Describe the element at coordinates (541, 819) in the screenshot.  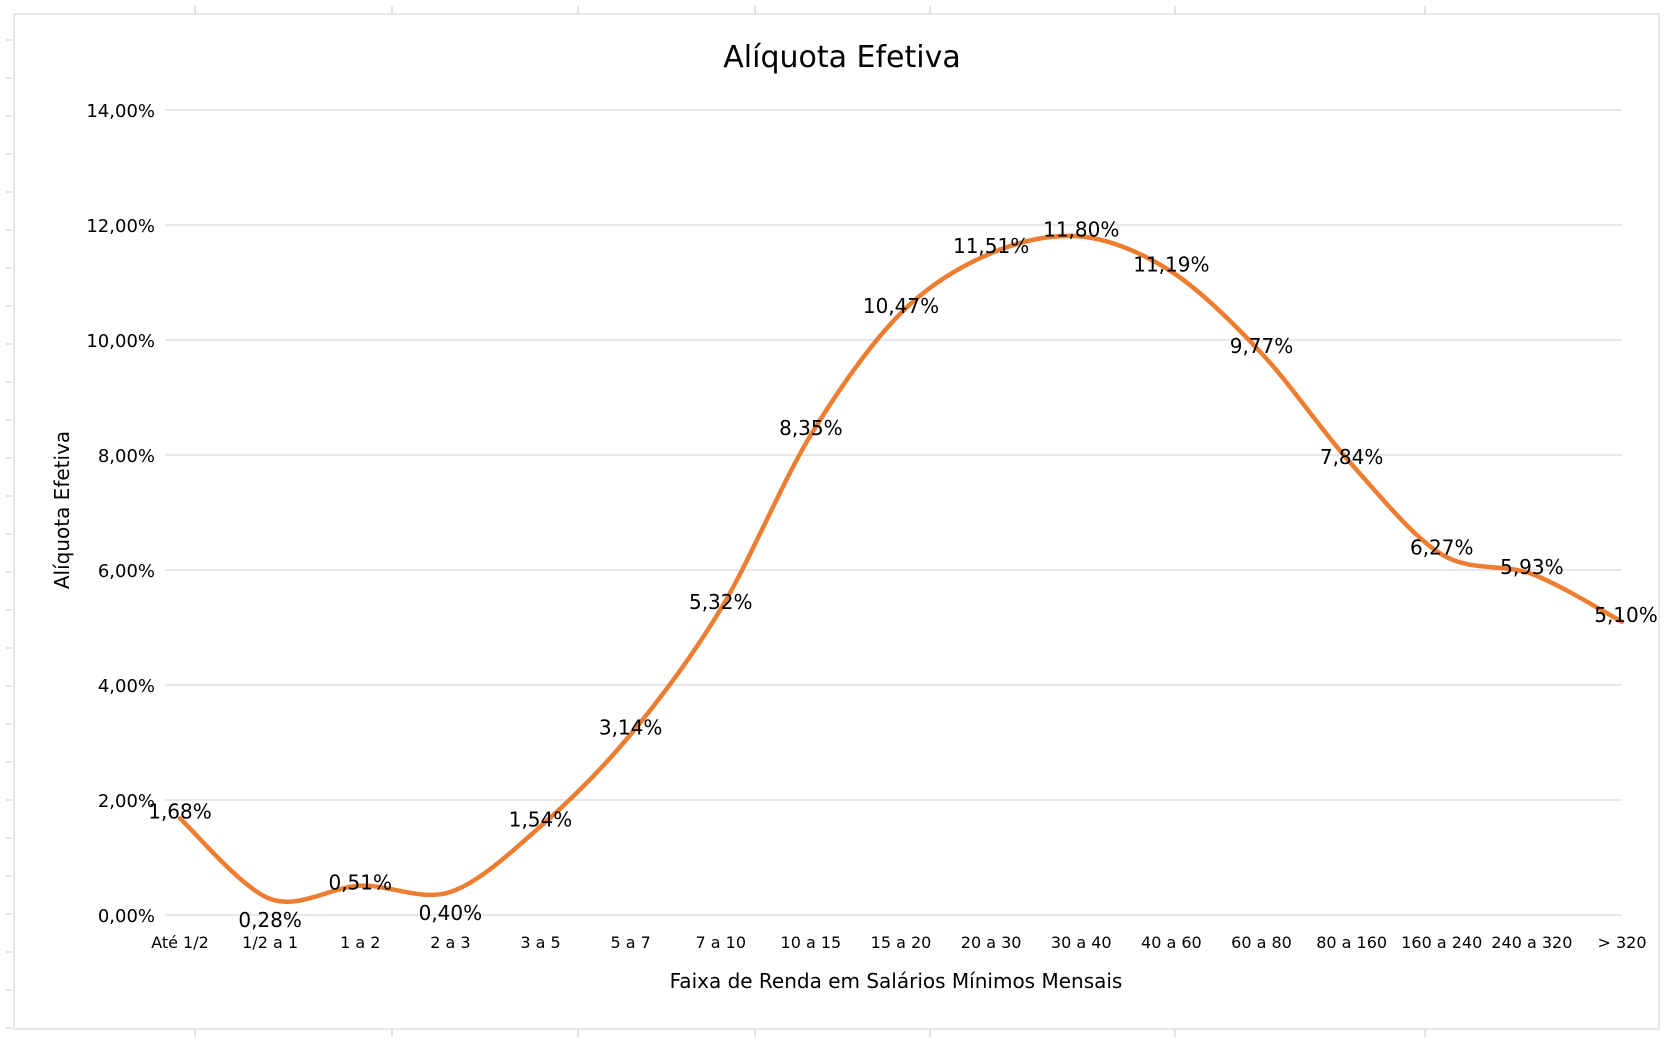
I see `data-label: 1,54%` at that location.